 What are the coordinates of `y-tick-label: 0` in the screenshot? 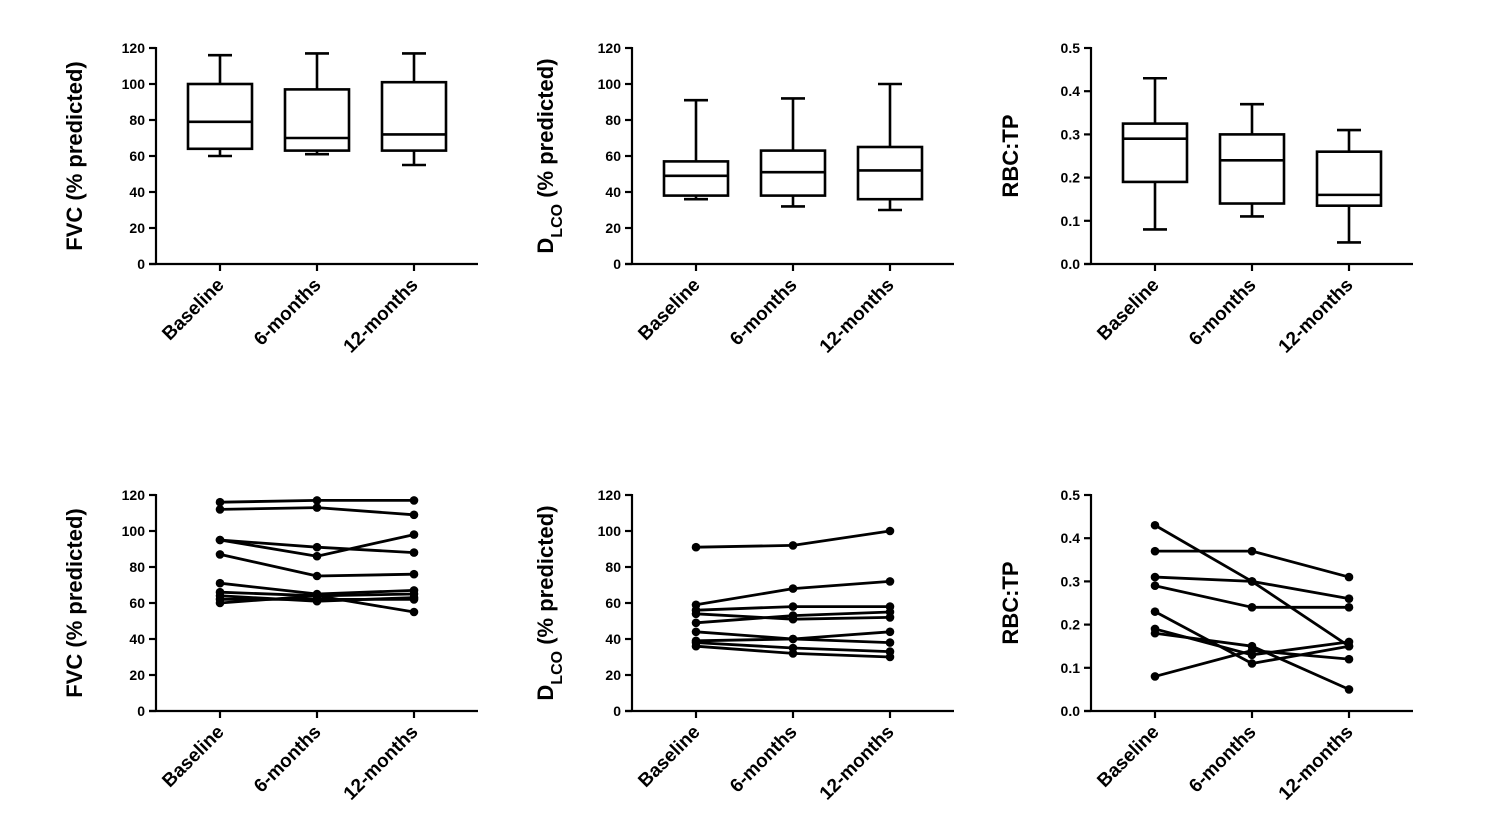 It's located at (617, 264).